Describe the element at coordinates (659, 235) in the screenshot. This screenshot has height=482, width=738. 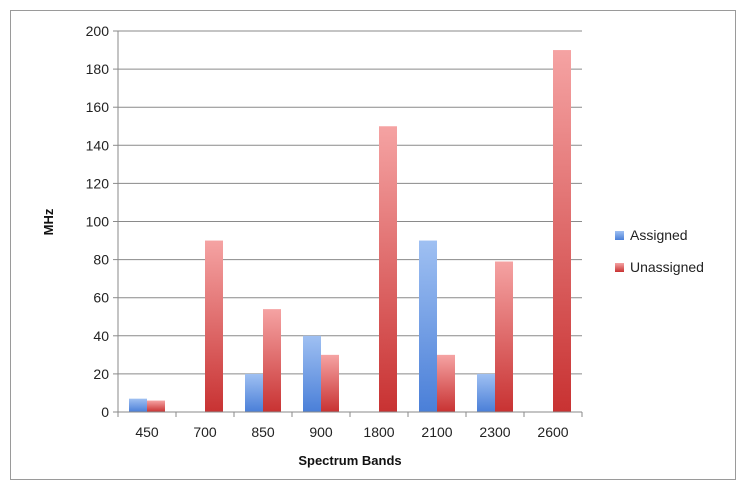
I see `legend-label-assigned: Assigned` at that location.